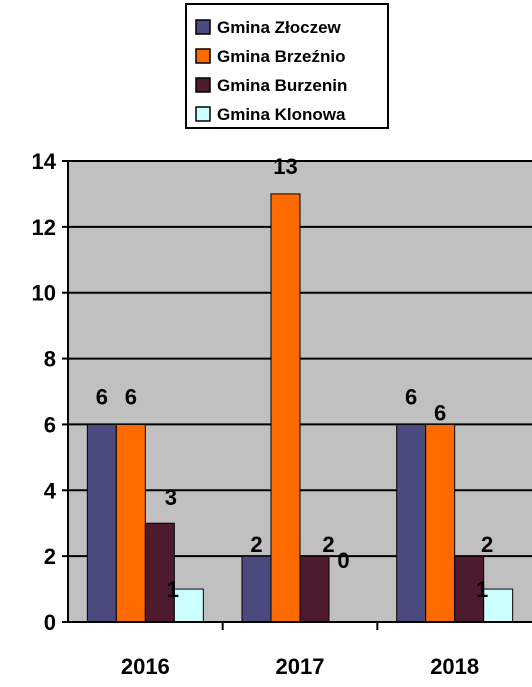  What do you see at coordinates (44, 161) in the screenshot?
I see `y-tick-label: 14` at bounding box center [44, 161].